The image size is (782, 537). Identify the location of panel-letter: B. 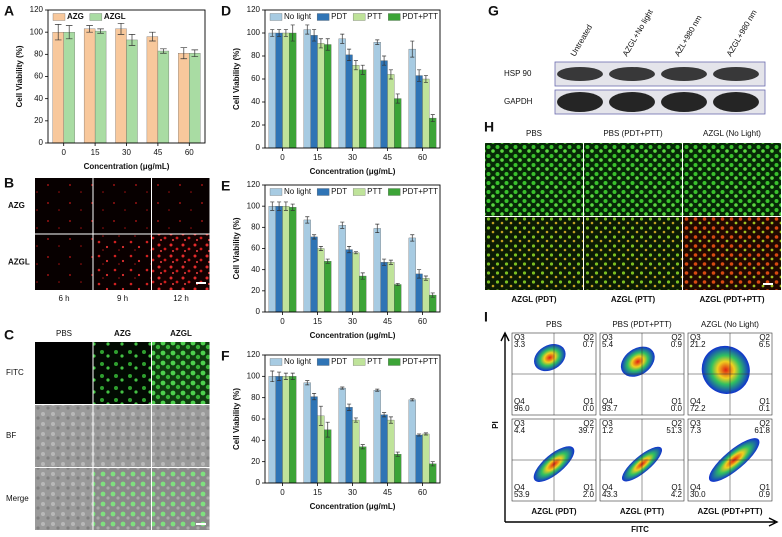
(9, 183).